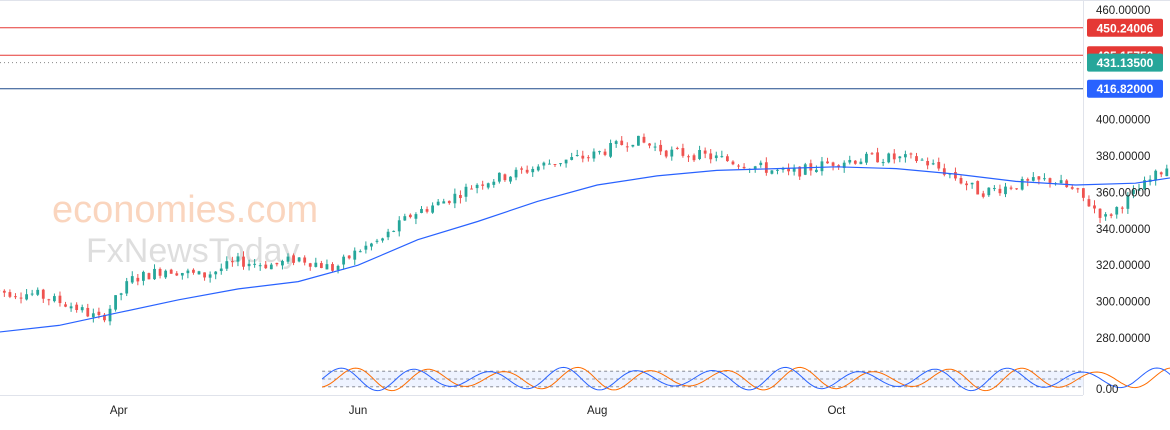 Image resolution: width=1170 pixels, height=430 pixels. What do you see at coordinates (119, 411) in the screenshot?
I see `x-tick-label: Apr` at bounding box center [119, 411].